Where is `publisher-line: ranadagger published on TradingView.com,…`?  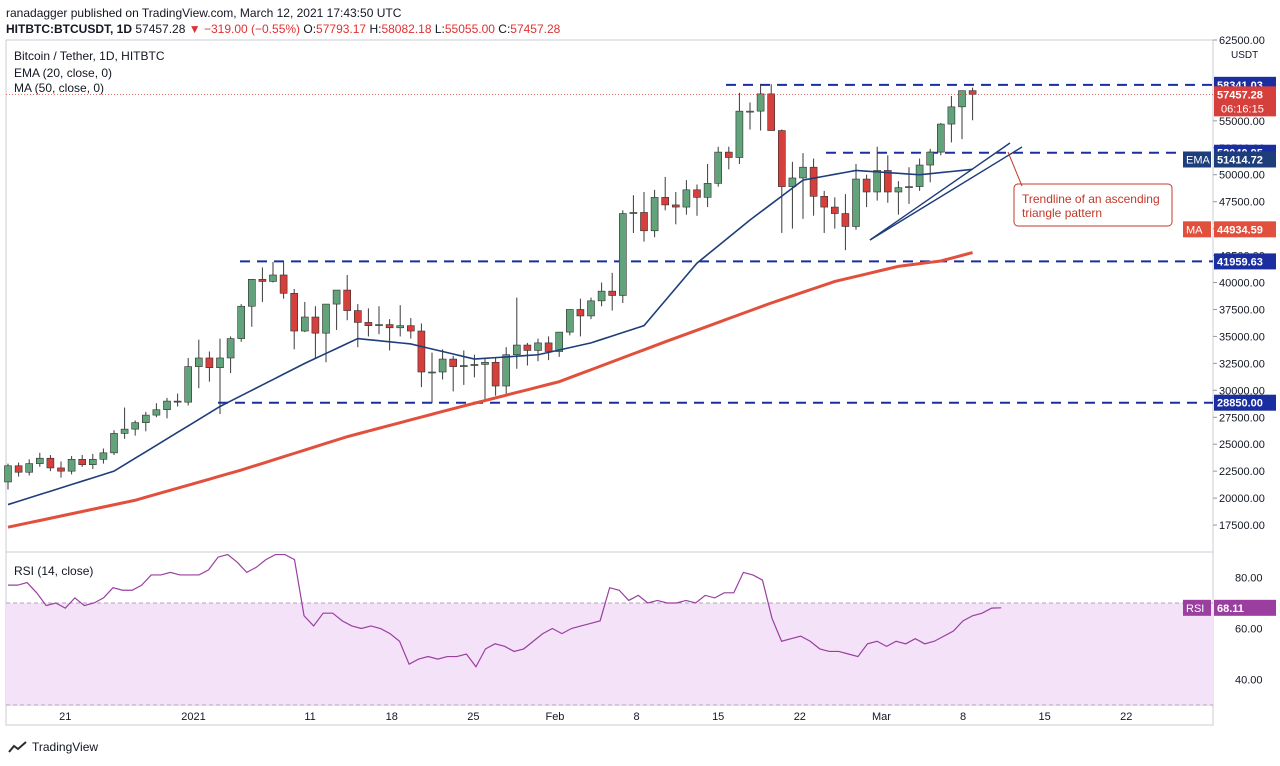 publisher-line: ranadagger published on TradingView.com,… is located at coordinates (204, 13).